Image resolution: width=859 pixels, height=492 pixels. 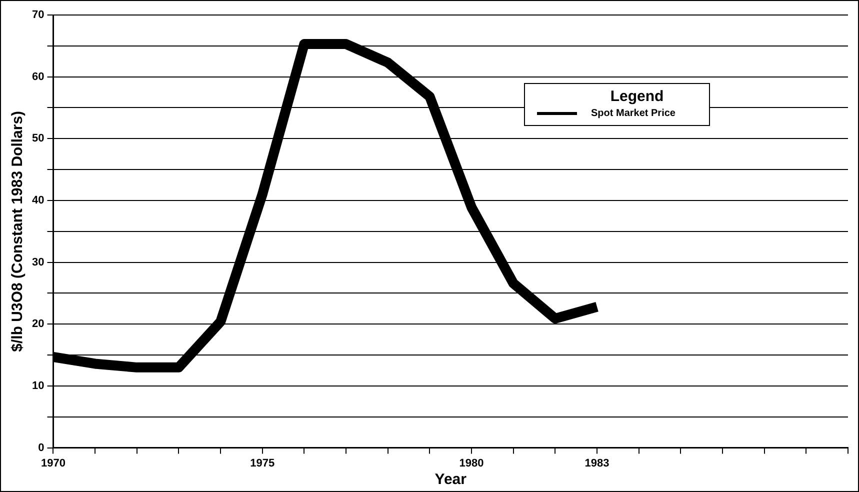 I want to click on x-tick-label: 1975, so click(x=262, y=463).